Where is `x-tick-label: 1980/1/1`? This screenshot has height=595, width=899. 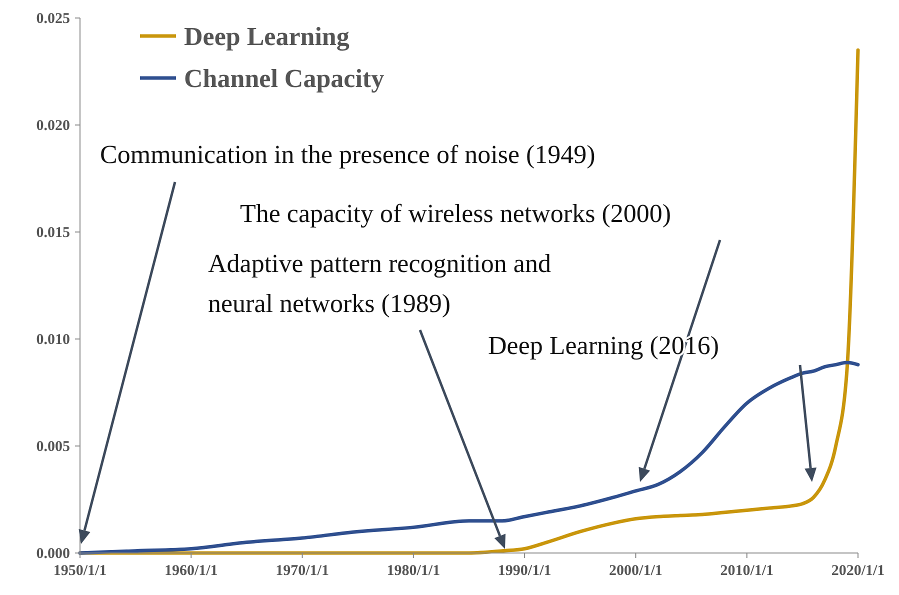 x-tick-label: 1980/1/1 is located at coordinates (413, 571).